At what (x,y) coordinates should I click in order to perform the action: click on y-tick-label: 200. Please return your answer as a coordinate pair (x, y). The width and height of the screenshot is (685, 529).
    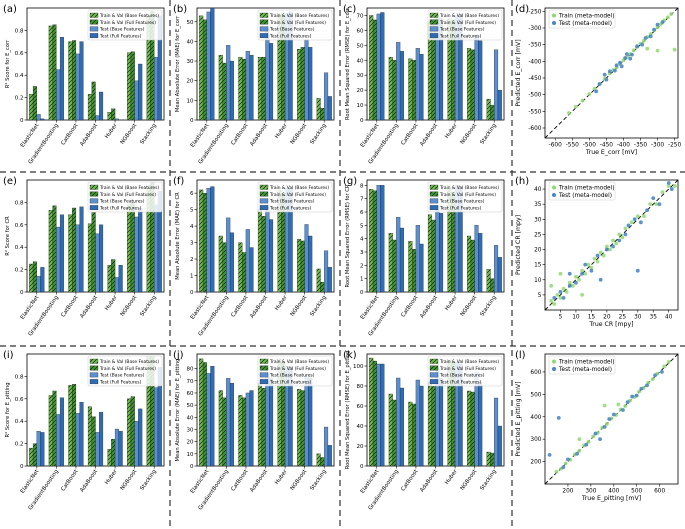
    Looking at the image, I should click on (535, 463).